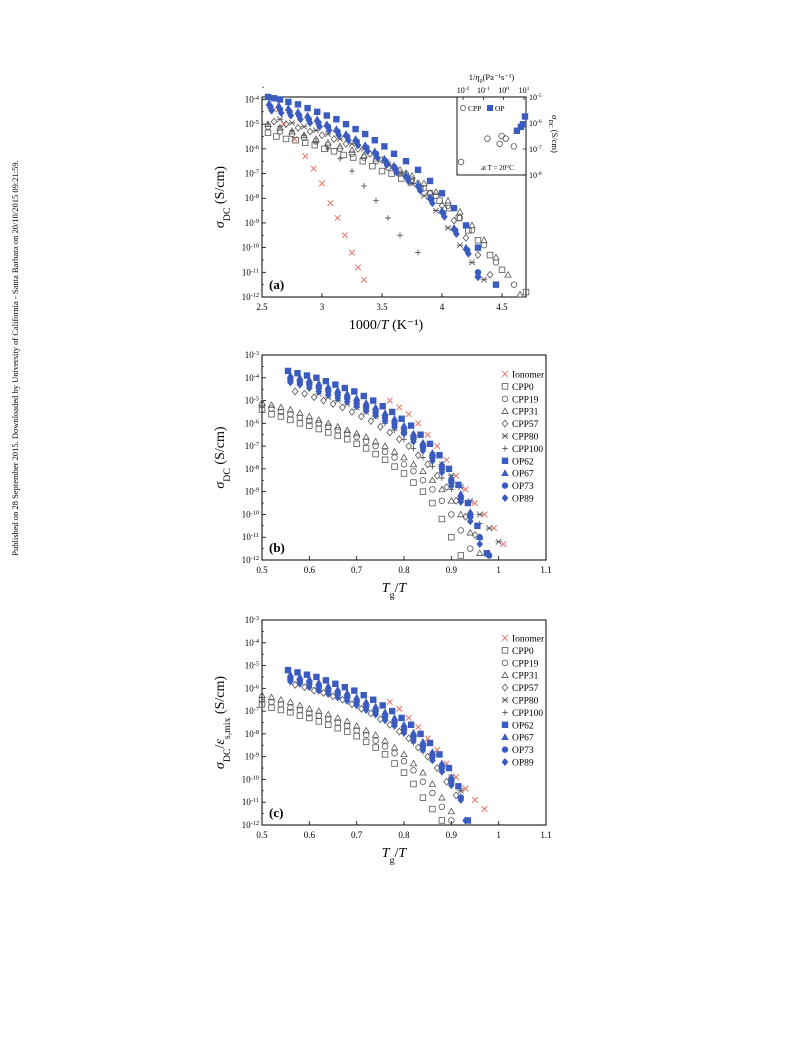  I want to click on series-op62-b, so click(387, 462).